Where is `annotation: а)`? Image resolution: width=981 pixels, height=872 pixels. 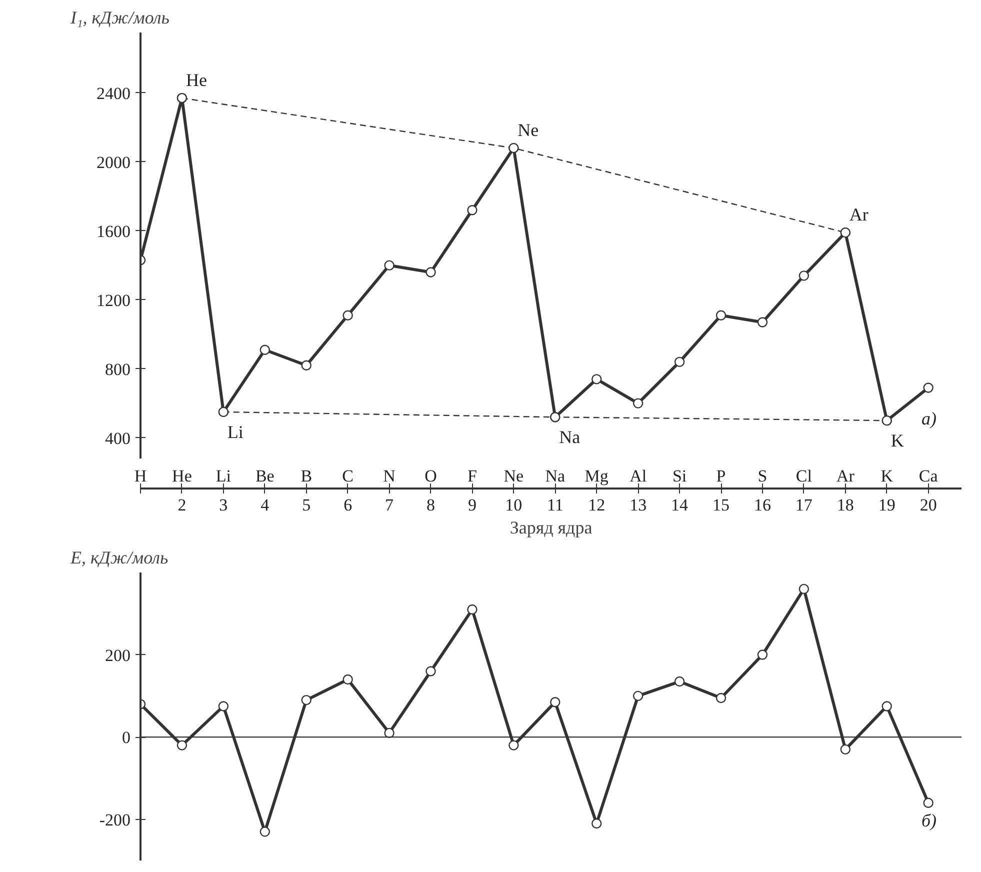 annotation: а) is located at coordinates (929, 418).